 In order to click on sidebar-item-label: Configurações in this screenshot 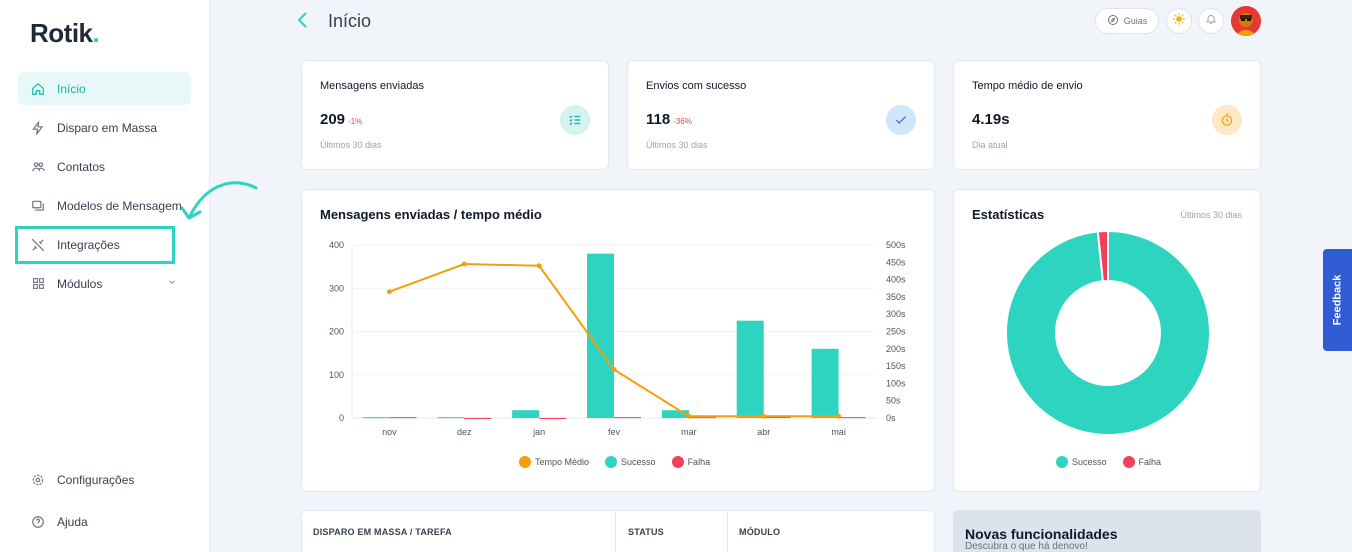, I will do `click(96, 479)`.